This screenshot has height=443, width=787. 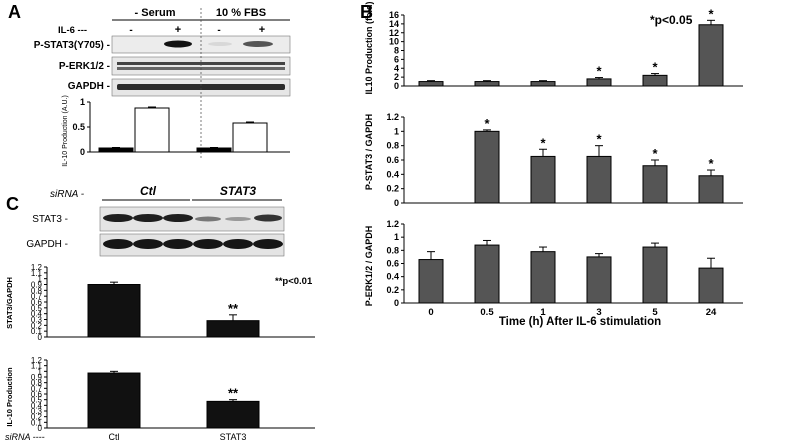 I want to click on panel-b3-ytick-label-1: 0.2, so click(x=392, y=290).